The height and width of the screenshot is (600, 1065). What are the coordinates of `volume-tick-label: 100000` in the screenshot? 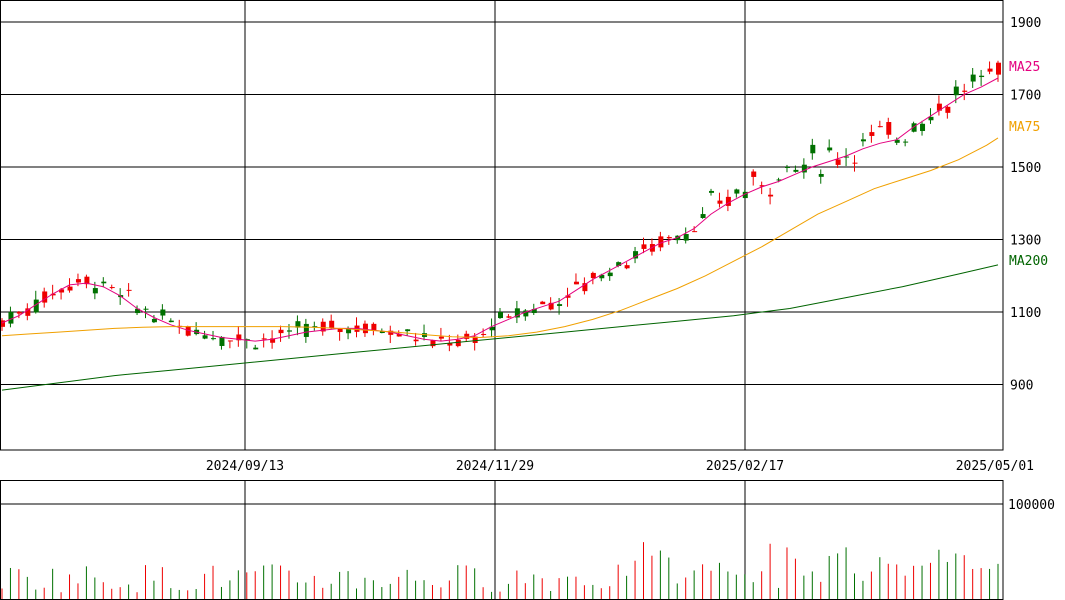 It's located at (1031, 505).